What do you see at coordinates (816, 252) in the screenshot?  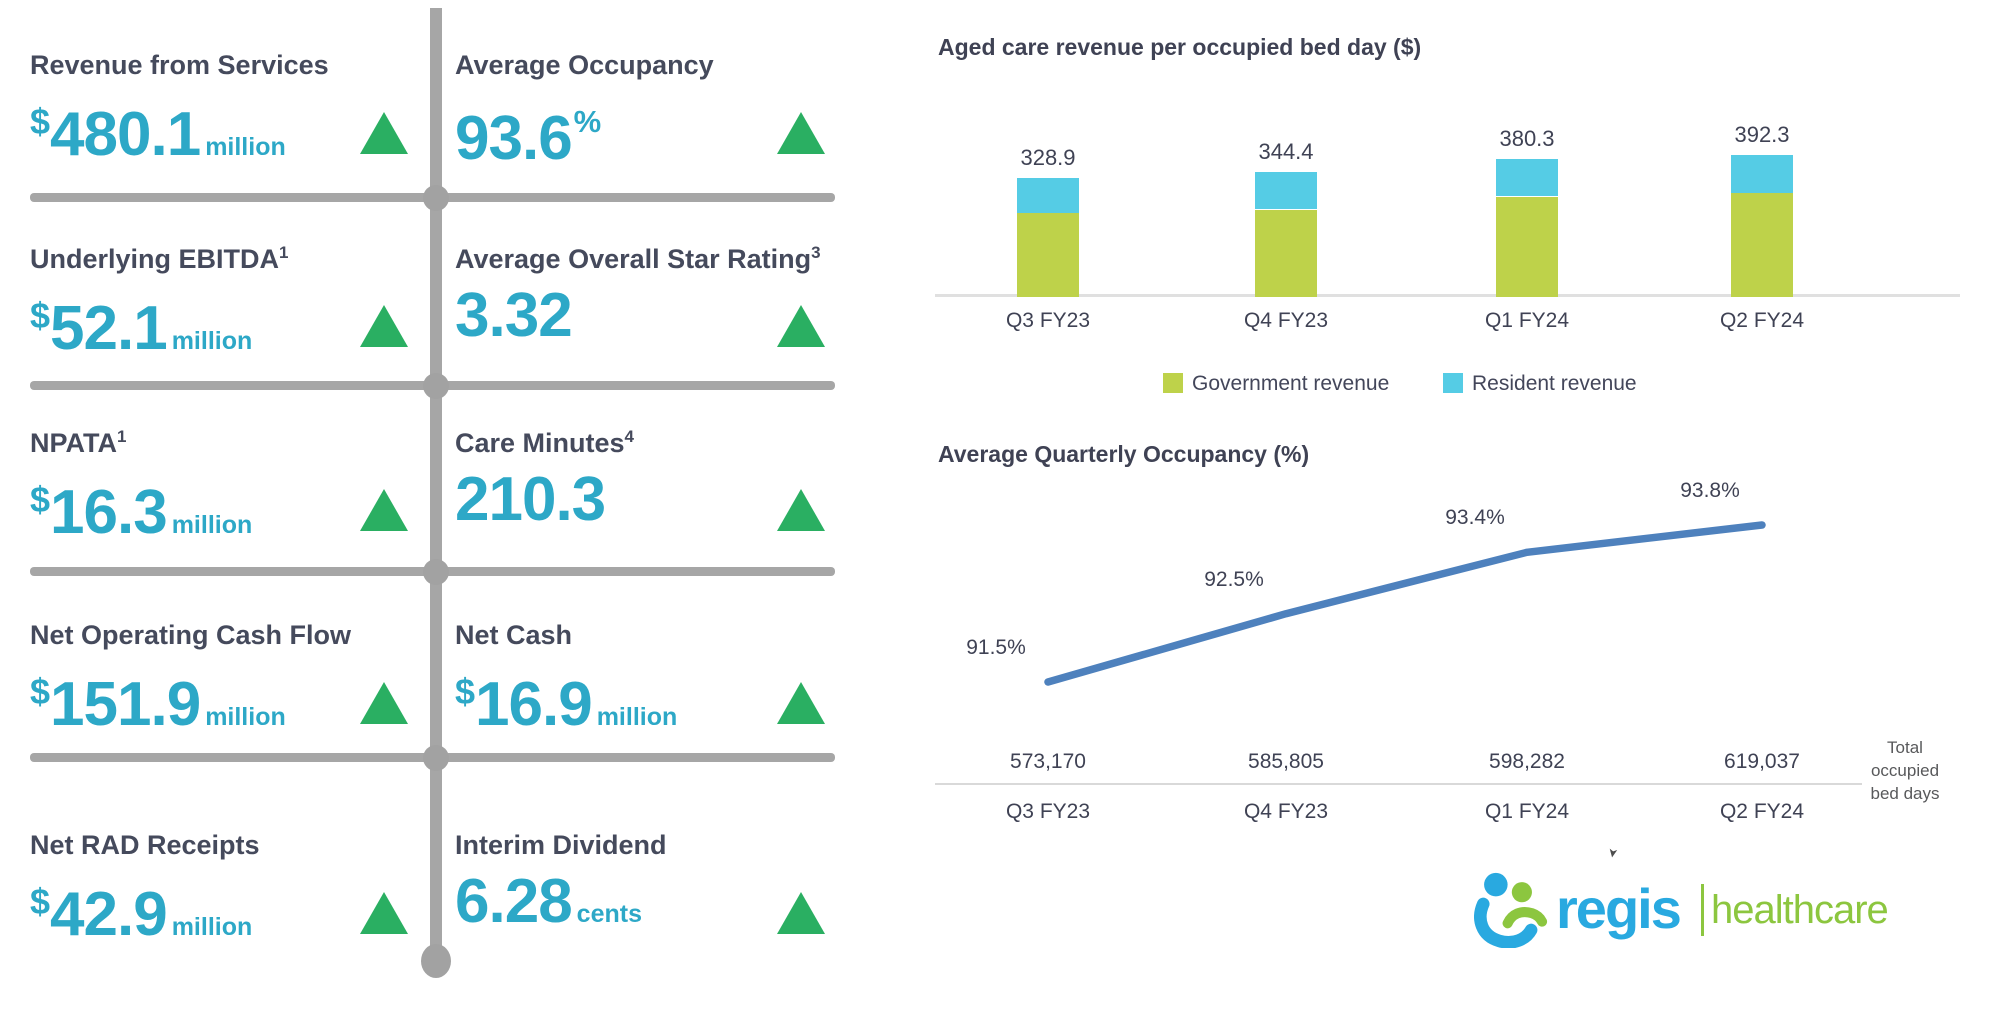 I see `kpi-label-superscript: 3` at bounding box center [816, 252].